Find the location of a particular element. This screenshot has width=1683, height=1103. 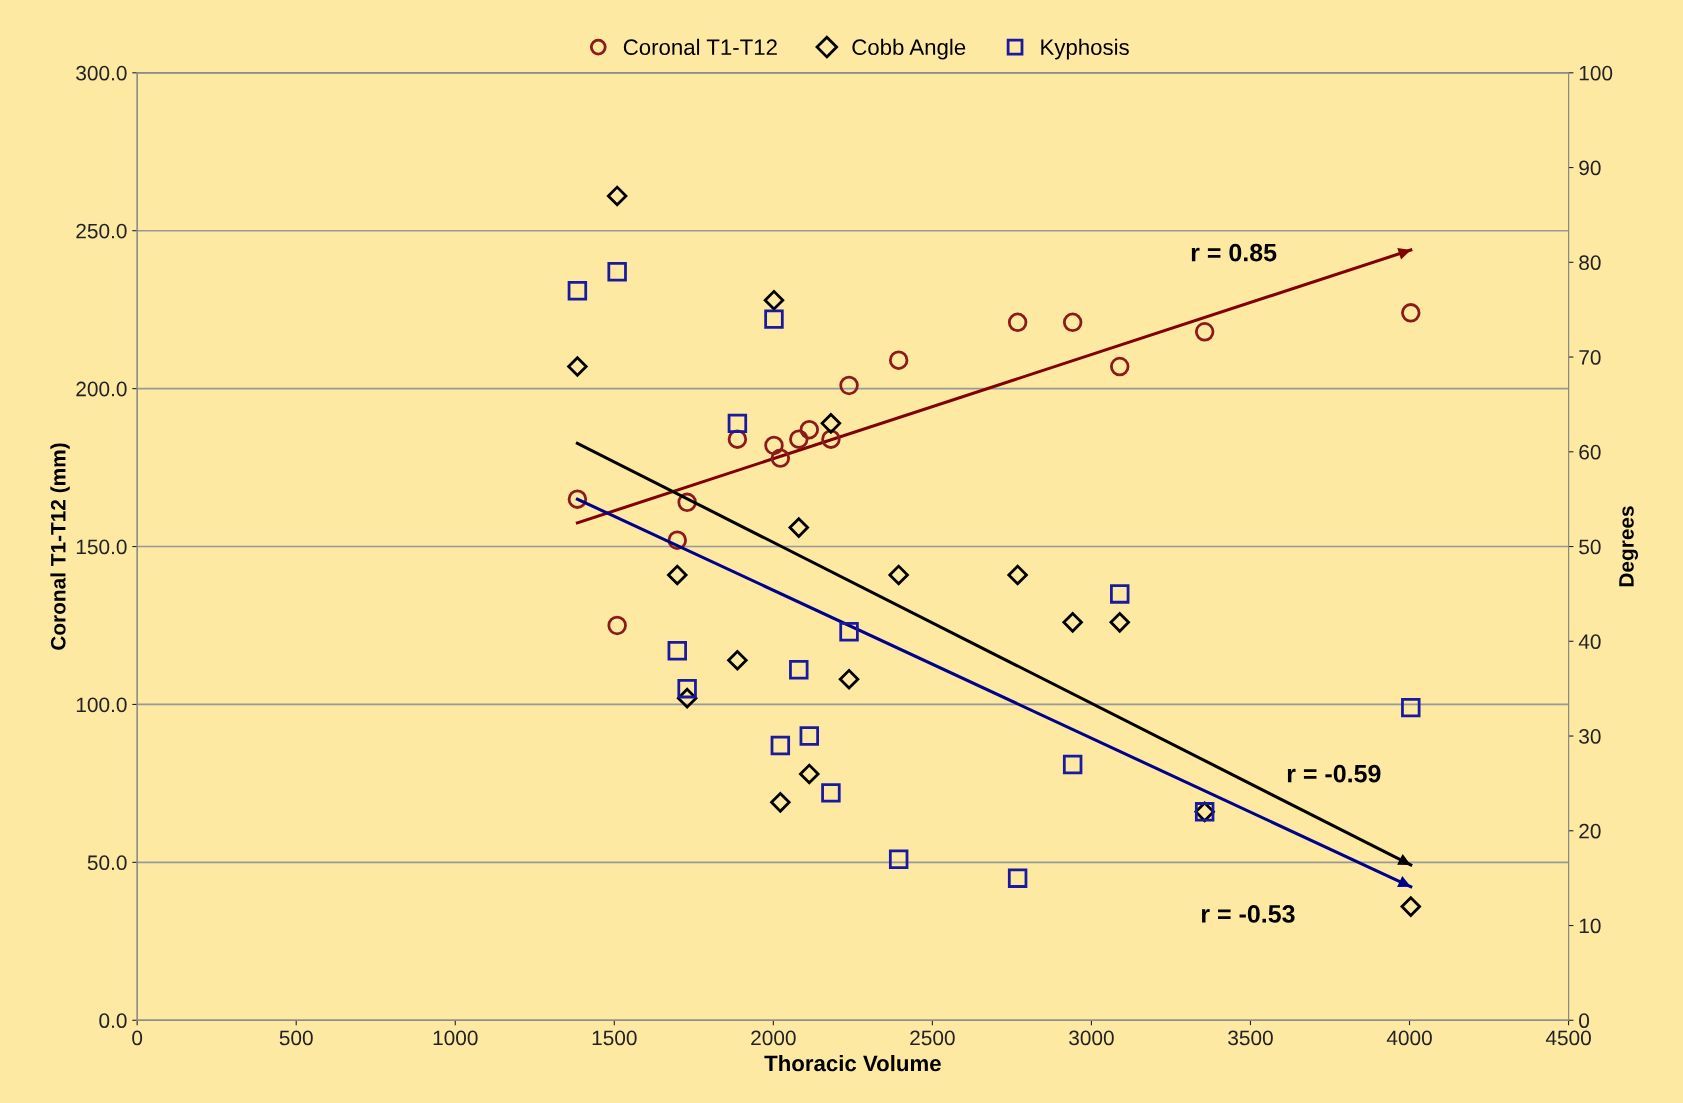

legend-label: Kyphosis is located at coordinates (1085, 49).